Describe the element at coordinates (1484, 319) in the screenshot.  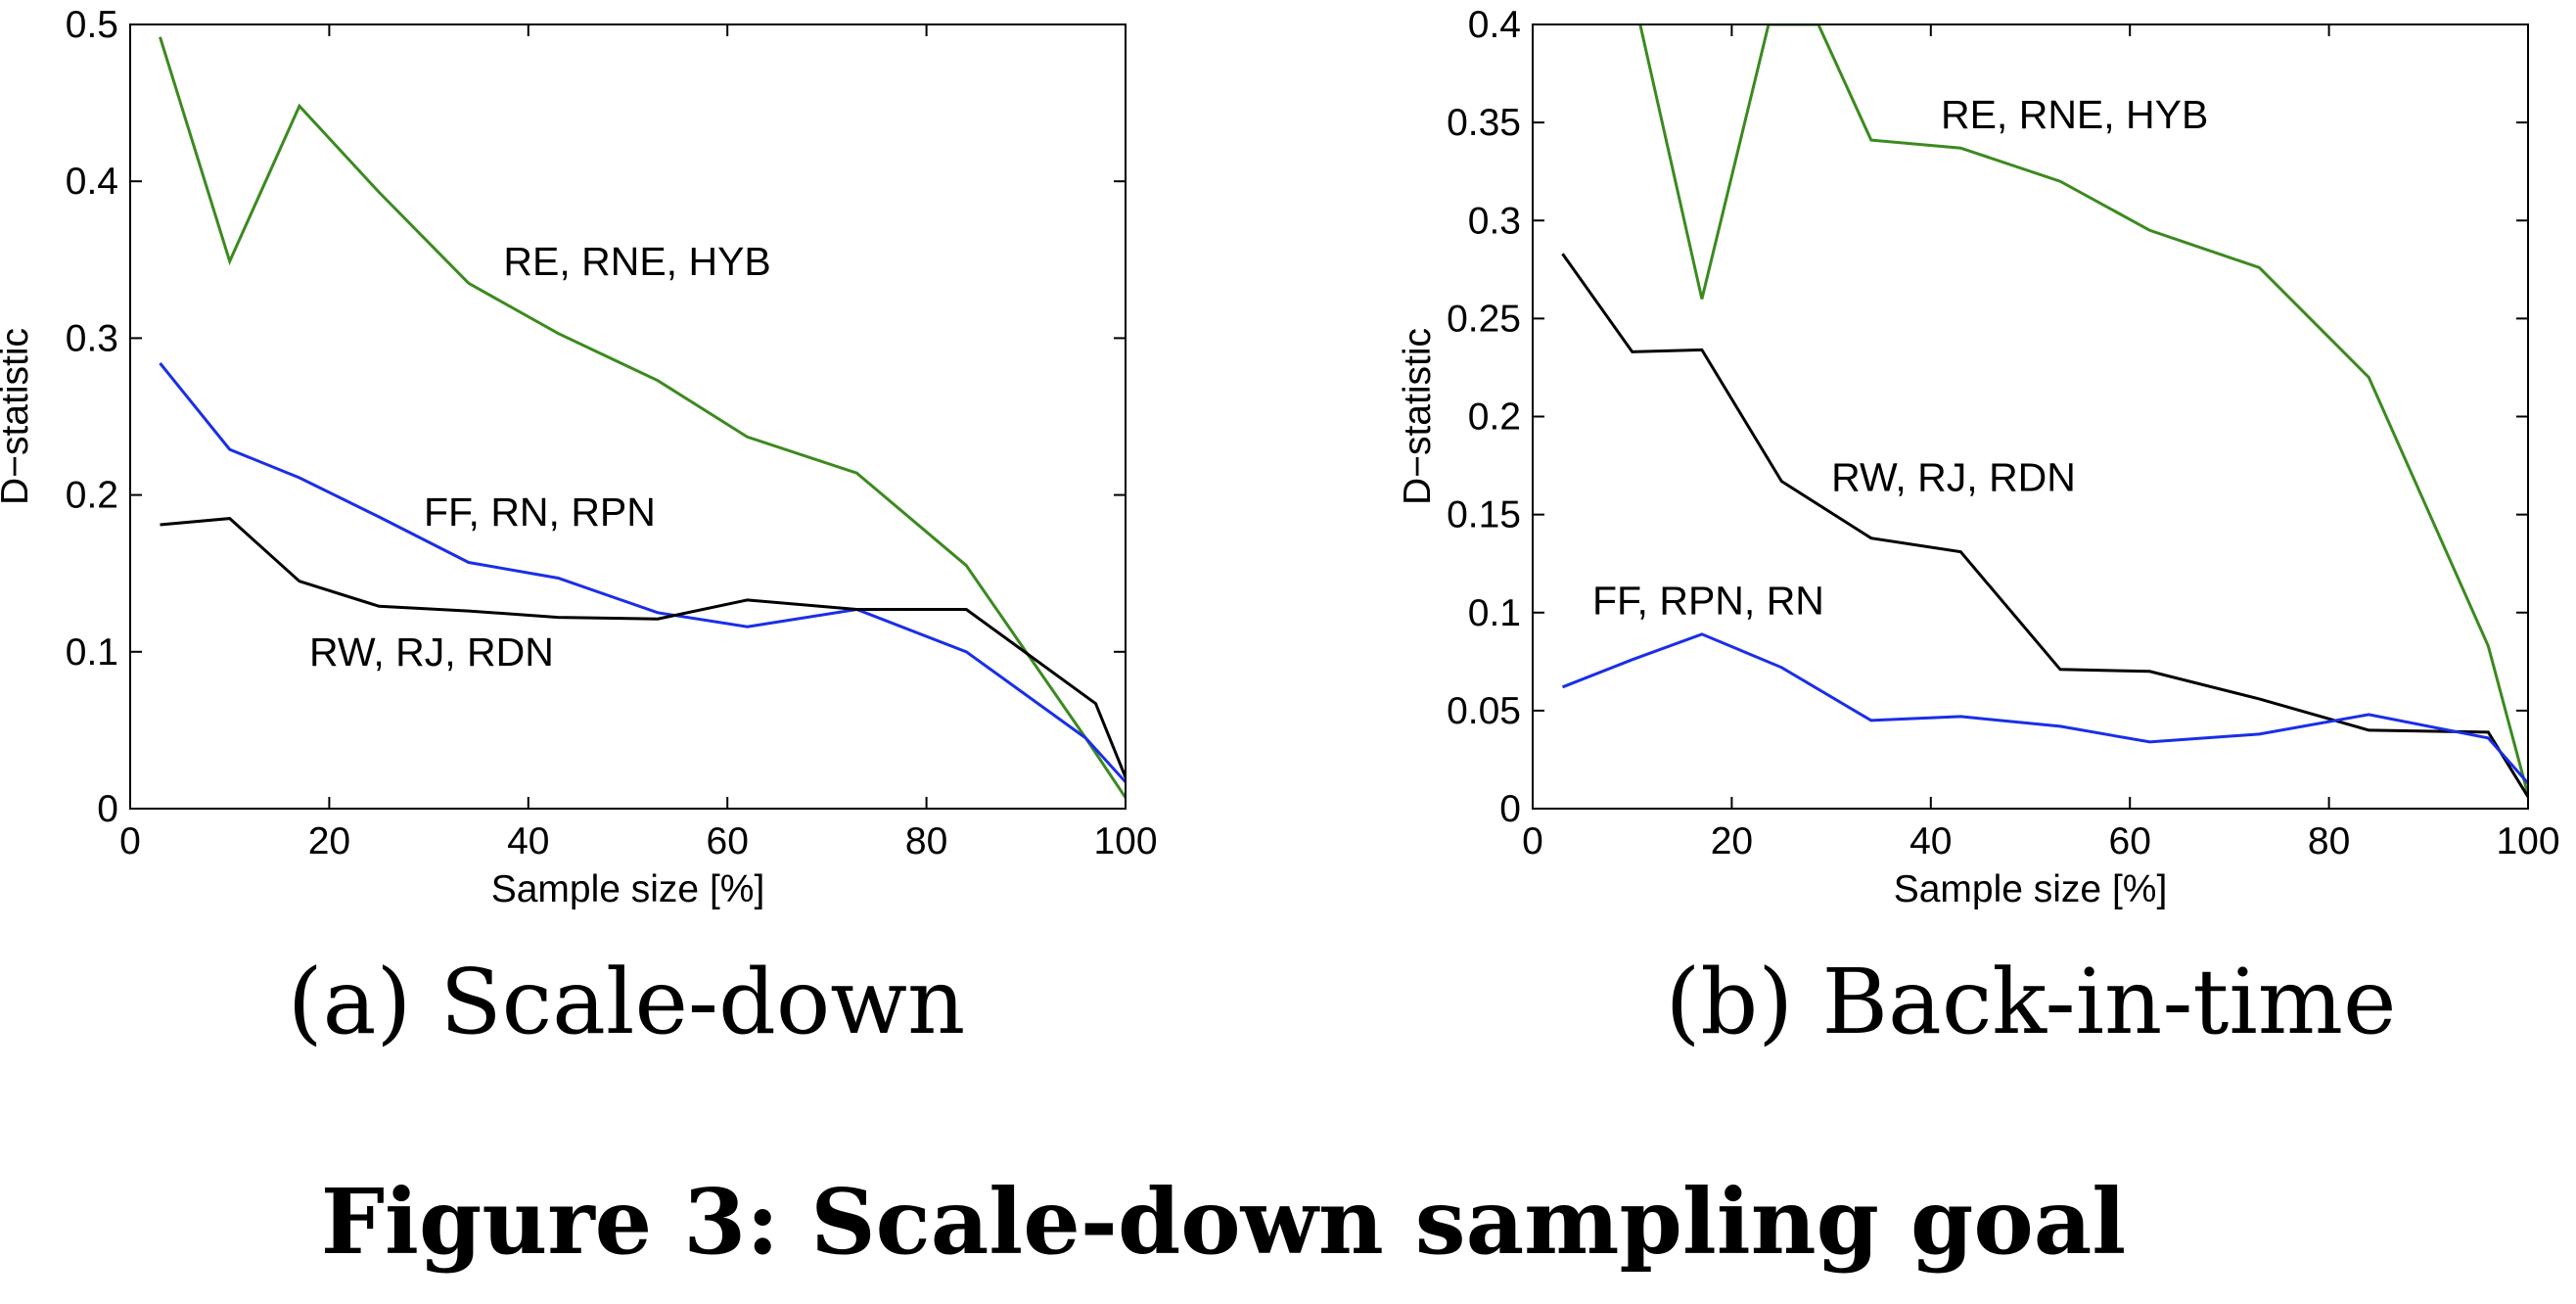
I see `y-tick-label: 0.25` at that location.